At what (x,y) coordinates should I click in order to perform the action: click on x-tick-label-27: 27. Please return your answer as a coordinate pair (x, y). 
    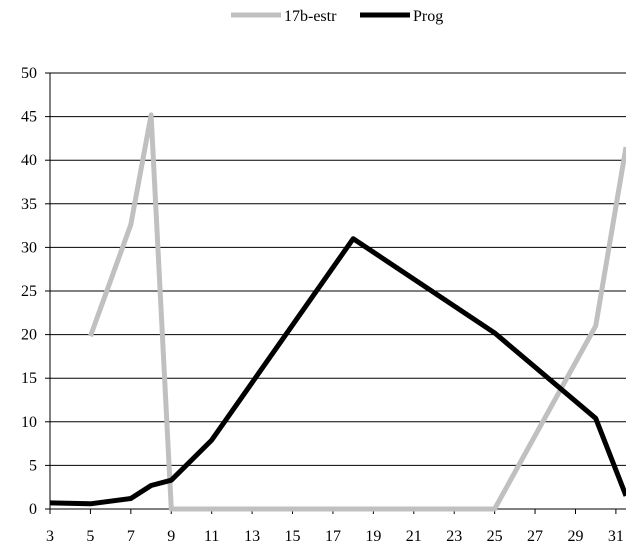
    Looking at the image, I should click on (535, 536).